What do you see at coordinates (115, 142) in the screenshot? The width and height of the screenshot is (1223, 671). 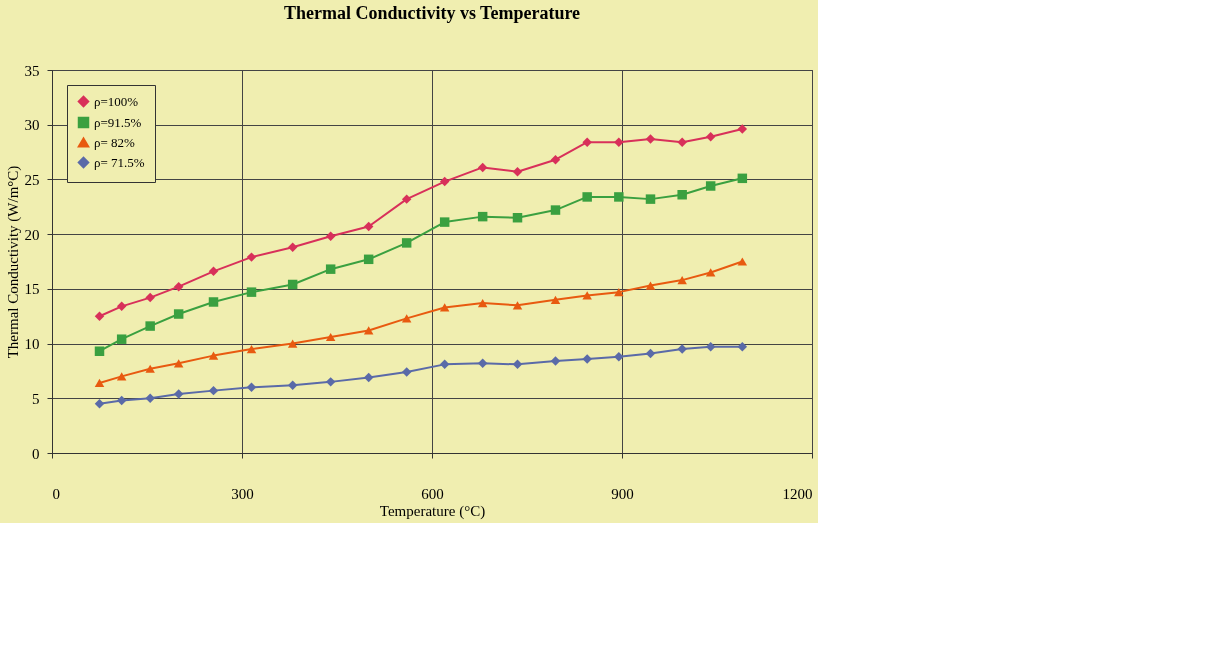 I see `legend-label: ρ= 82%` at bounding box center [115, 142].